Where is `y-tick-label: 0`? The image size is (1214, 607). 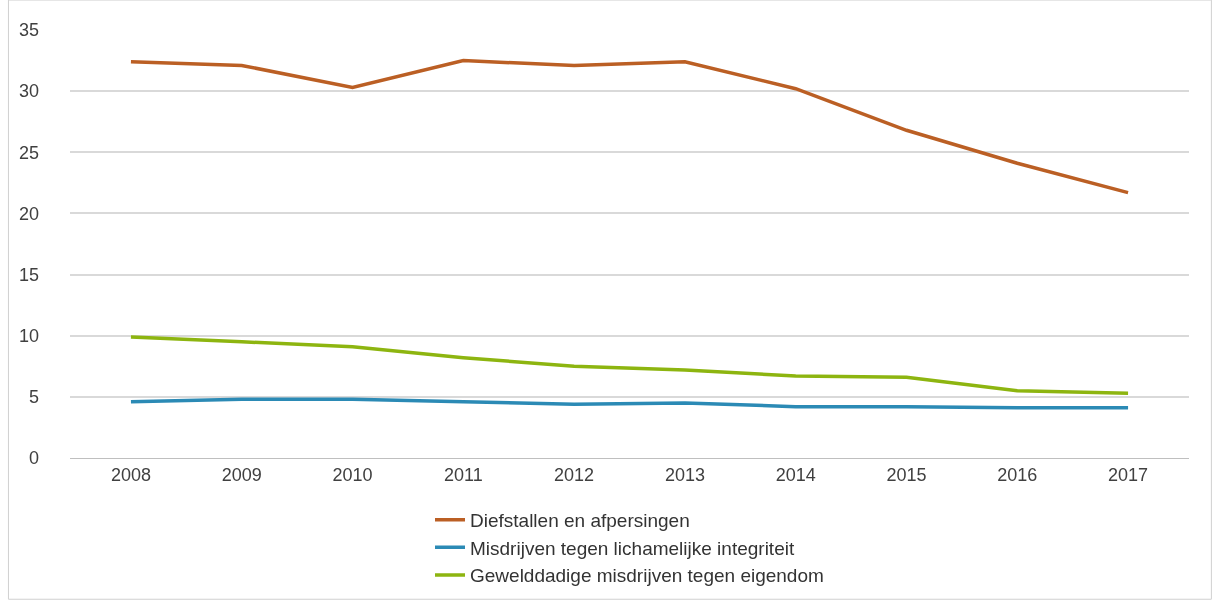 y-tick-label: 0 is located at coordinates (33, 458).